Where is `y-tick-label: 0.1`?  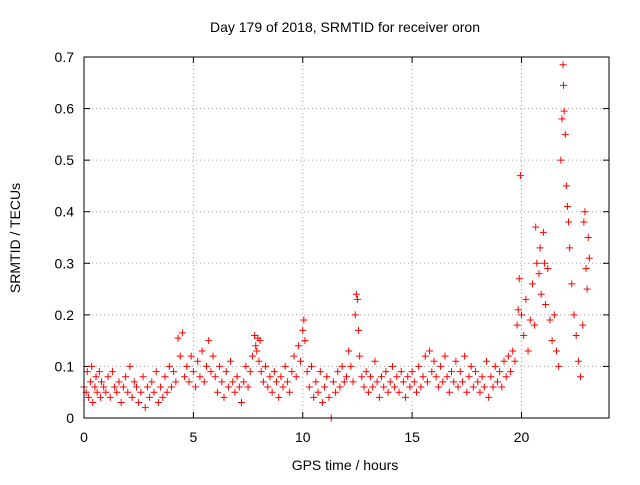
y-tick-label: 0.1 is located at coordinates (65, 366).